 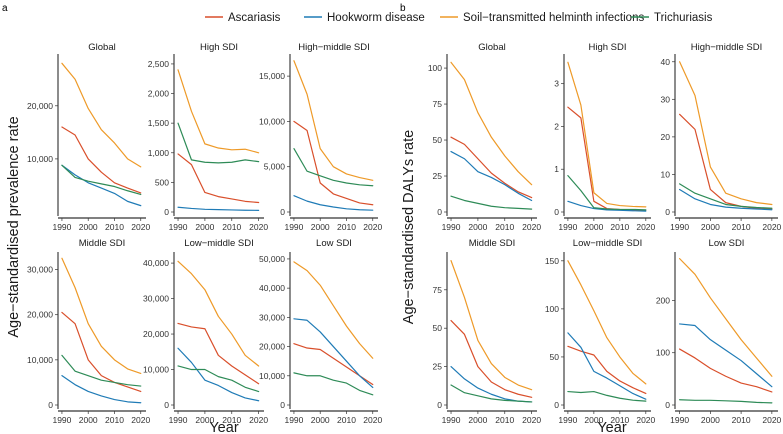 I want to click on legend-item-hookworm-disease: Hookworm disease, so click(x=364, y=18).